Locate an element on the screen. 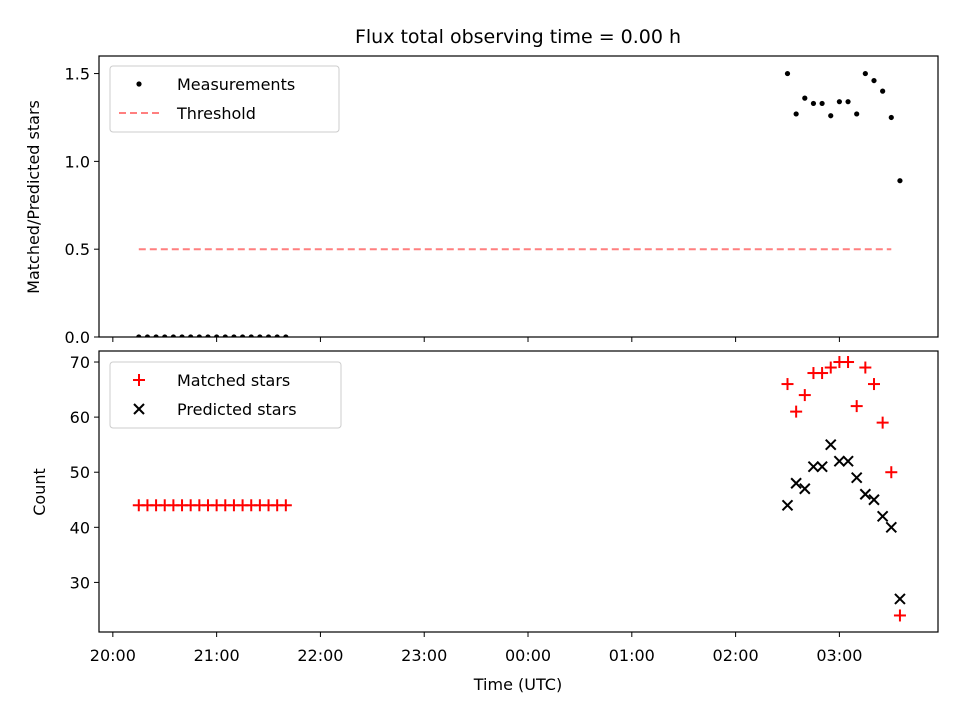  legend-matched-label: Matched stars is located at coordinates (233, 380).